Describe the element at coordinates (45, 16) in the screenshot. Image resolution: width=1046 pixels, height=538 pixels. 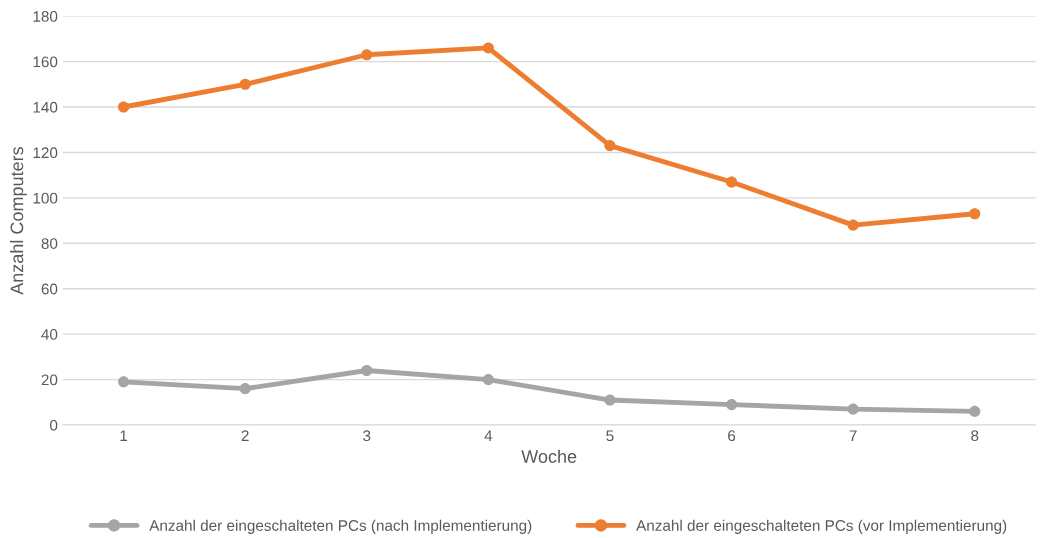
I see `y-tick-label: 180` at that location.